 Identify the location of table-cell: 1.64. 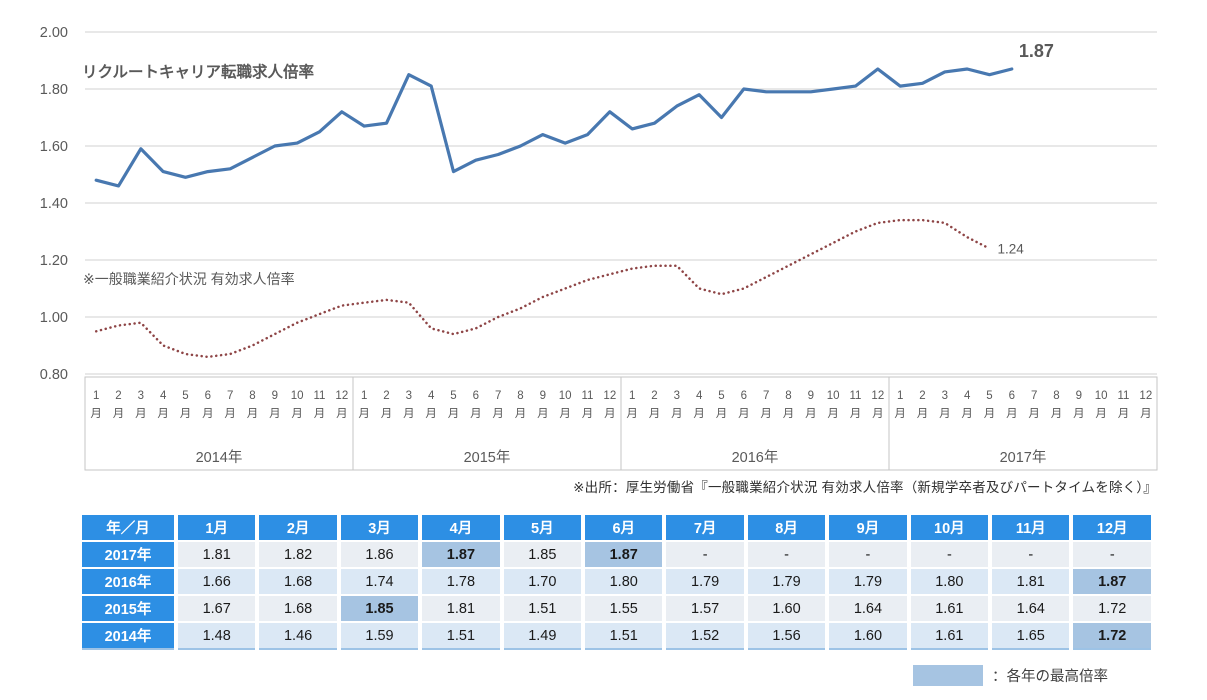
(868, 608).